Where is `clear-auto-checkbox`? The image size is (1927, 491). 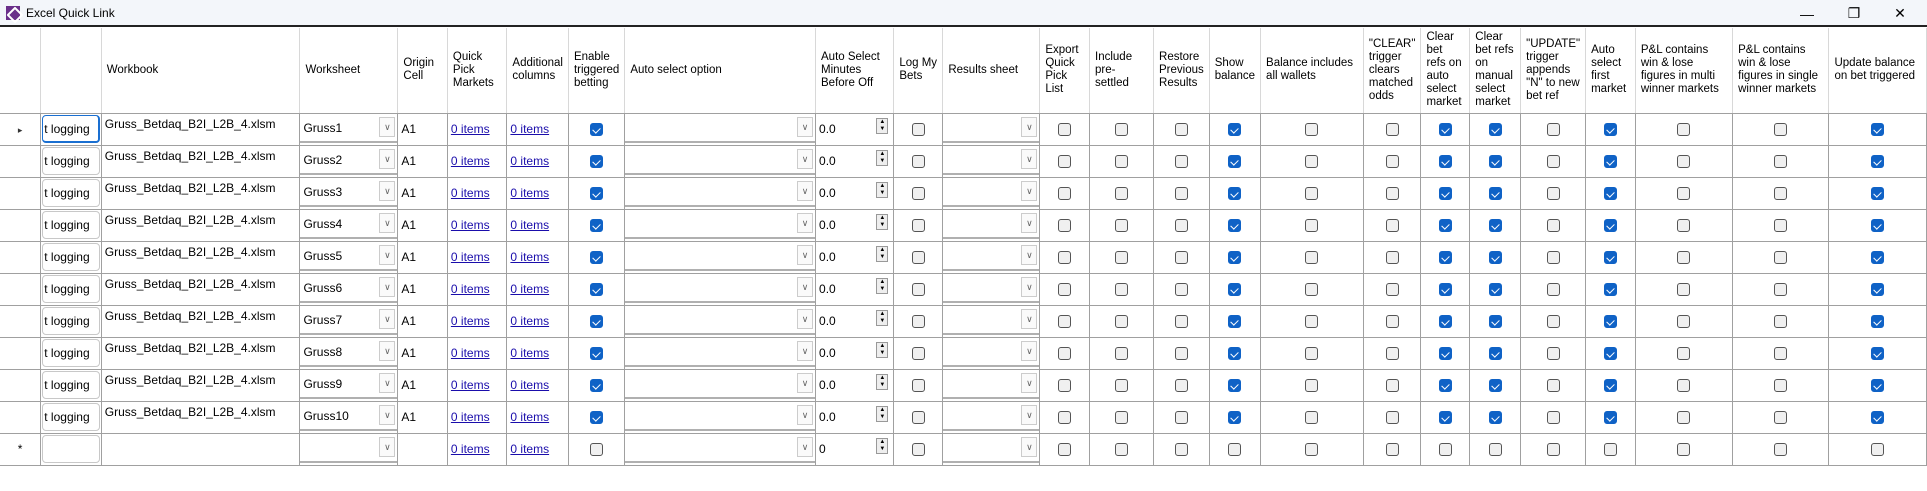
clear-auto-checkbox is located at coordinates (1445, 161).